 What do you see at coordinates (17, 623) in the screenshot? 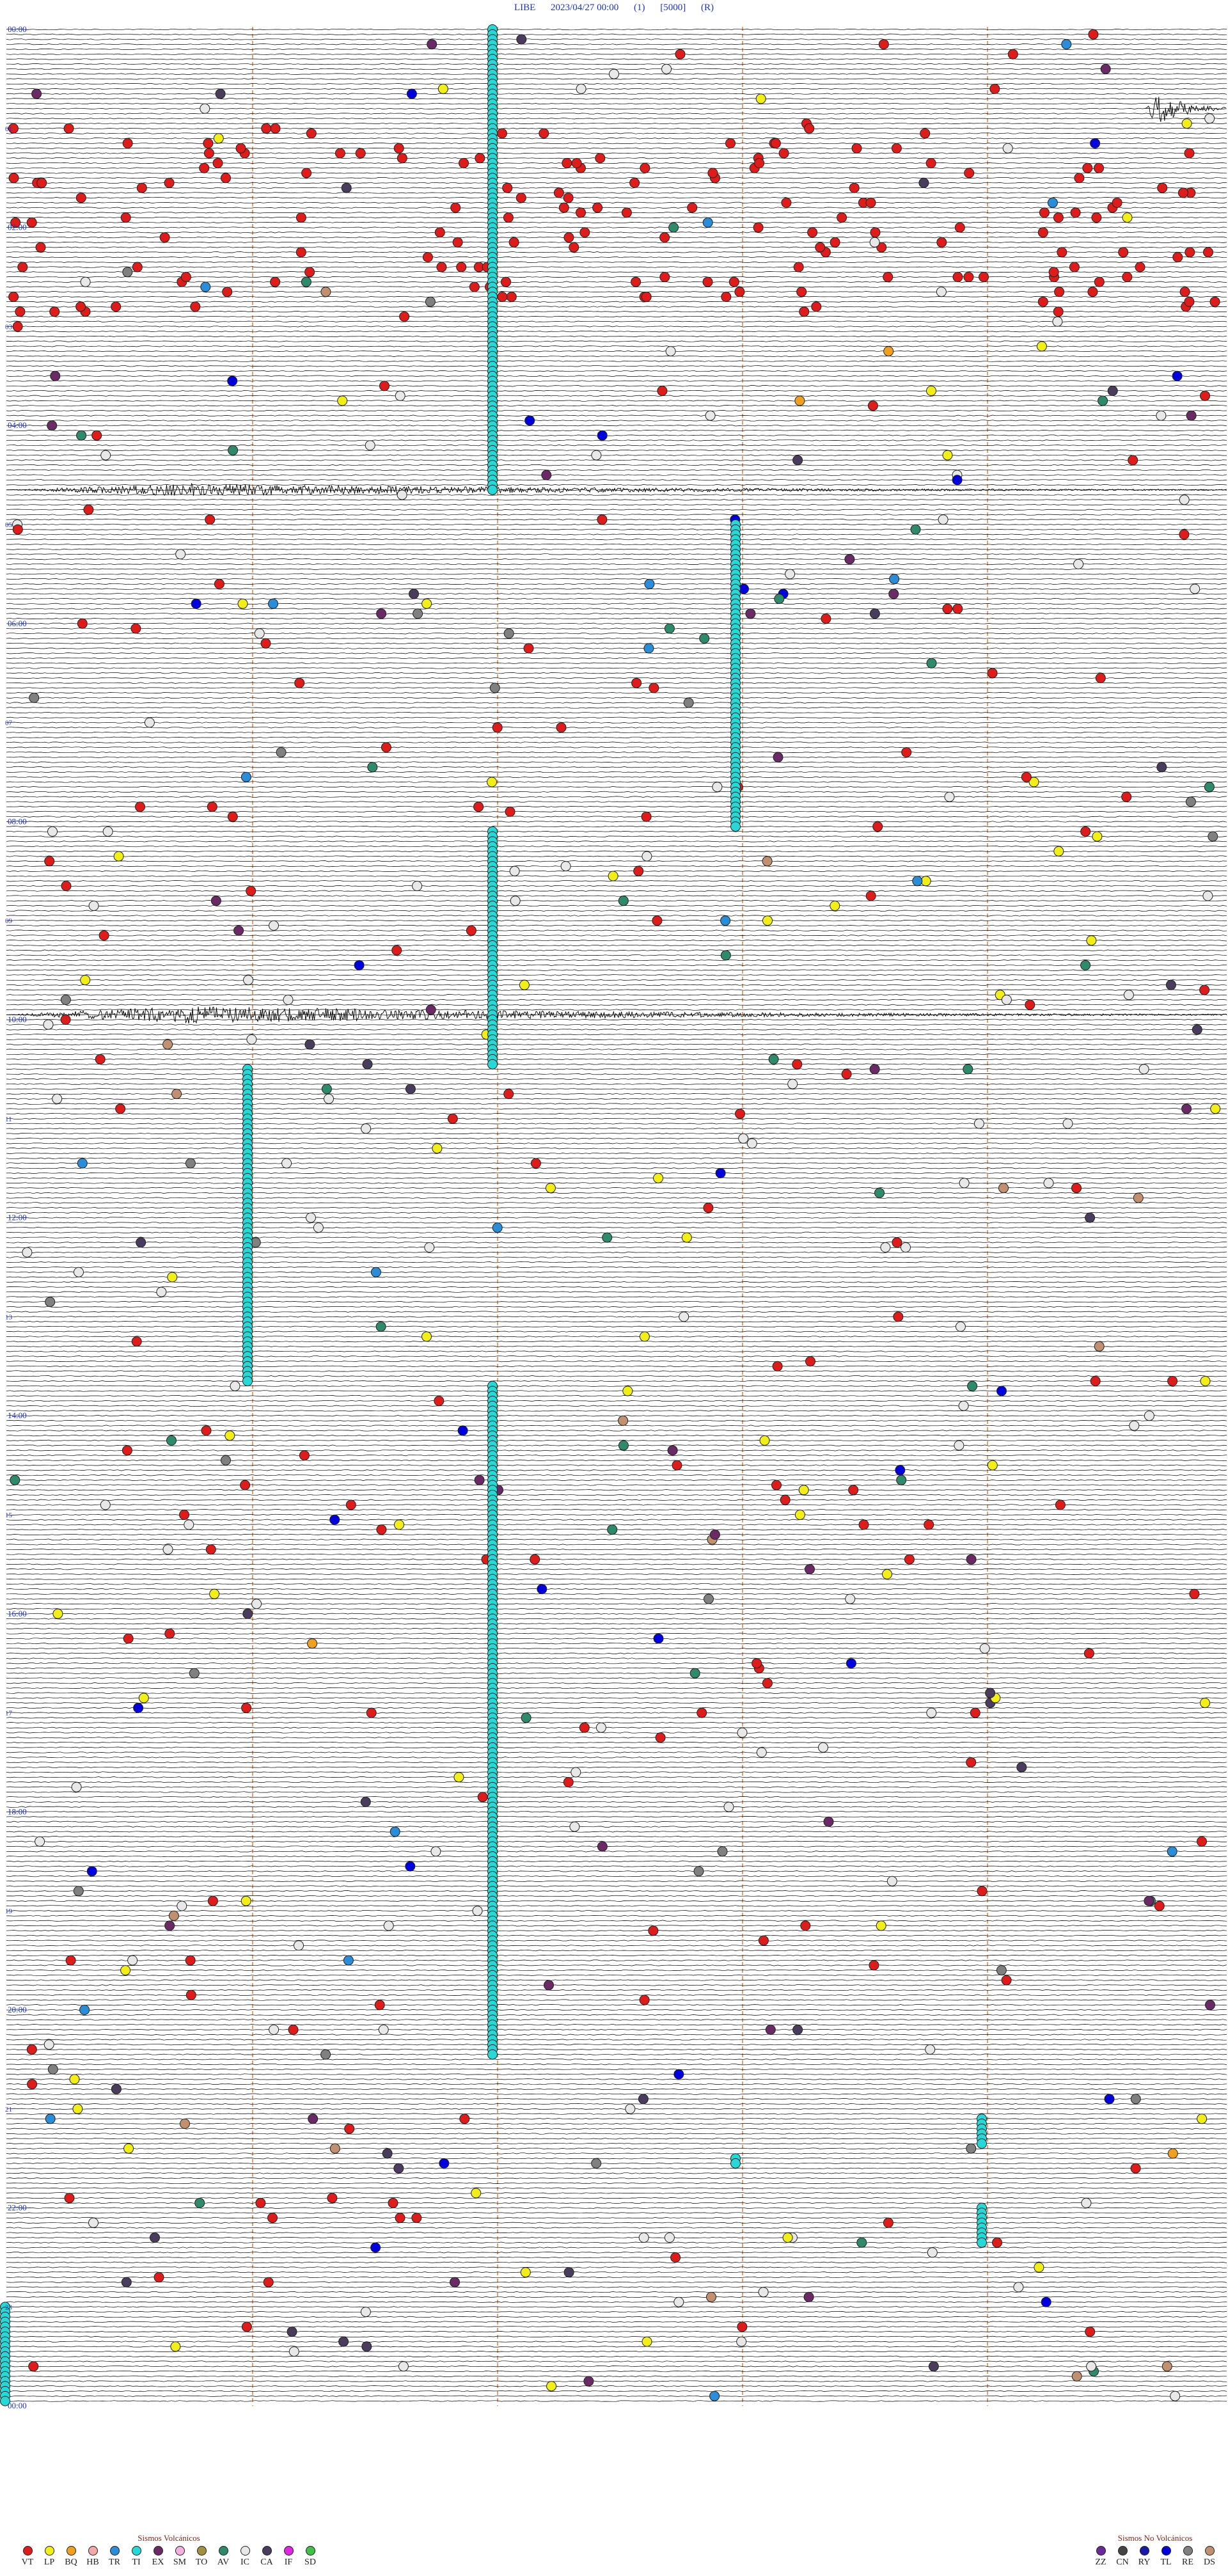
I see `hour-label-3: 06:00` at bounding box center [17, 623].